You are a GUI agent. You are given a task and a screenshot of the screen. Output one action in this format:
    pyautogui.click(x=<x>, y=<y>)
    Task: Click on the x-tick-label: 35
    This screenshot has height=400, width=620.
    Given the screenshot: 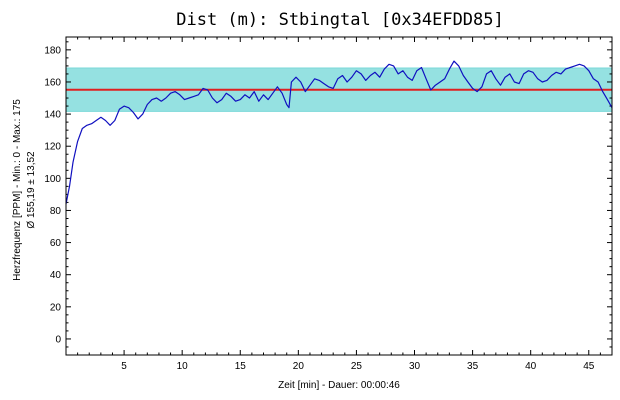 What is the action you would take?
    pyautogui.click(x=473, y=366)
    